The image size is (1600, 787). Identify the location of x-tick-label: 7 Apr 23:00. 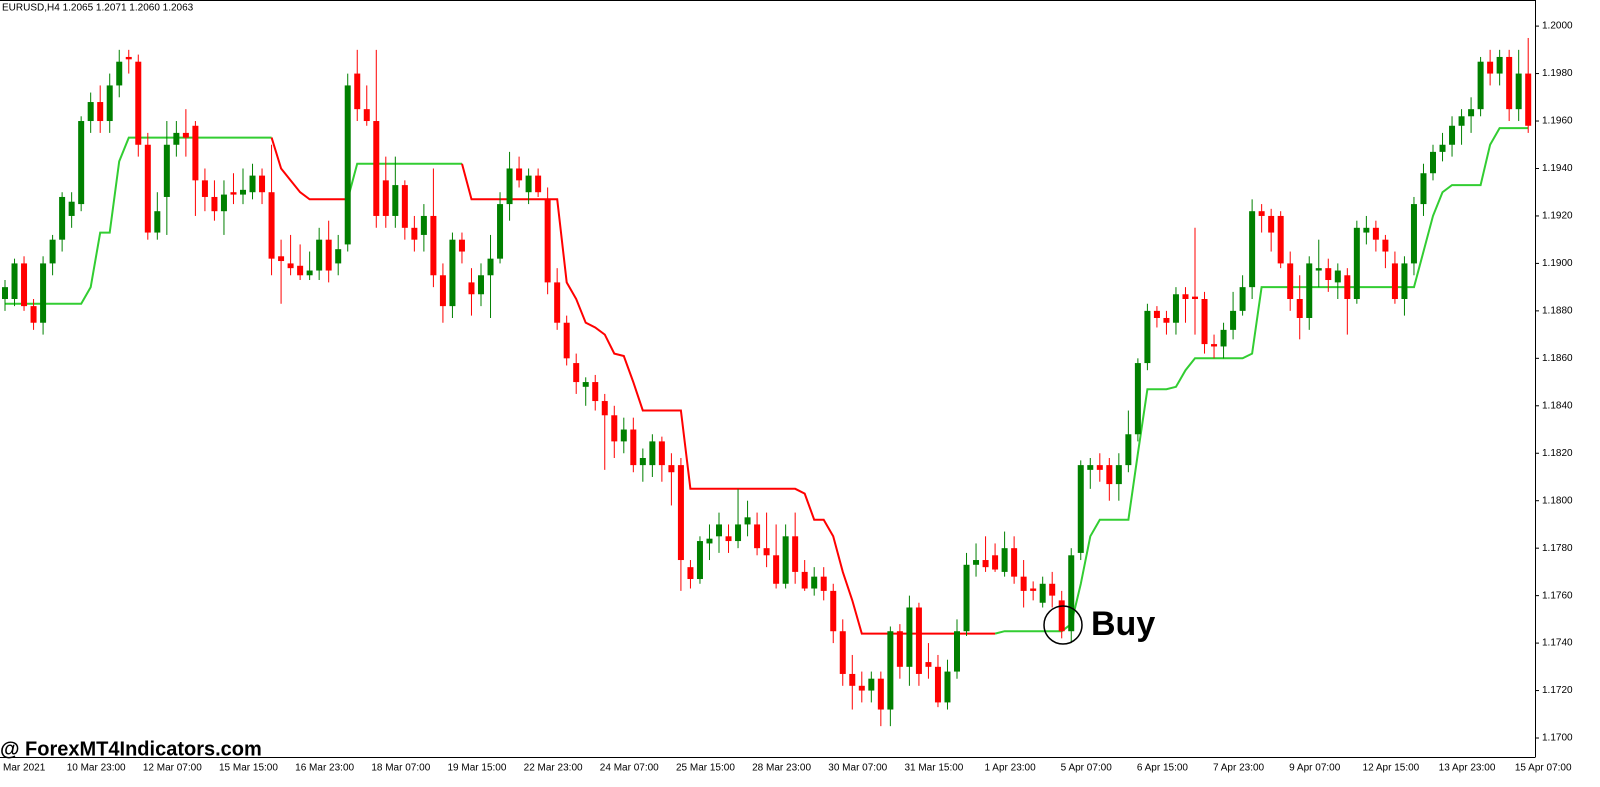
(1239, 768).